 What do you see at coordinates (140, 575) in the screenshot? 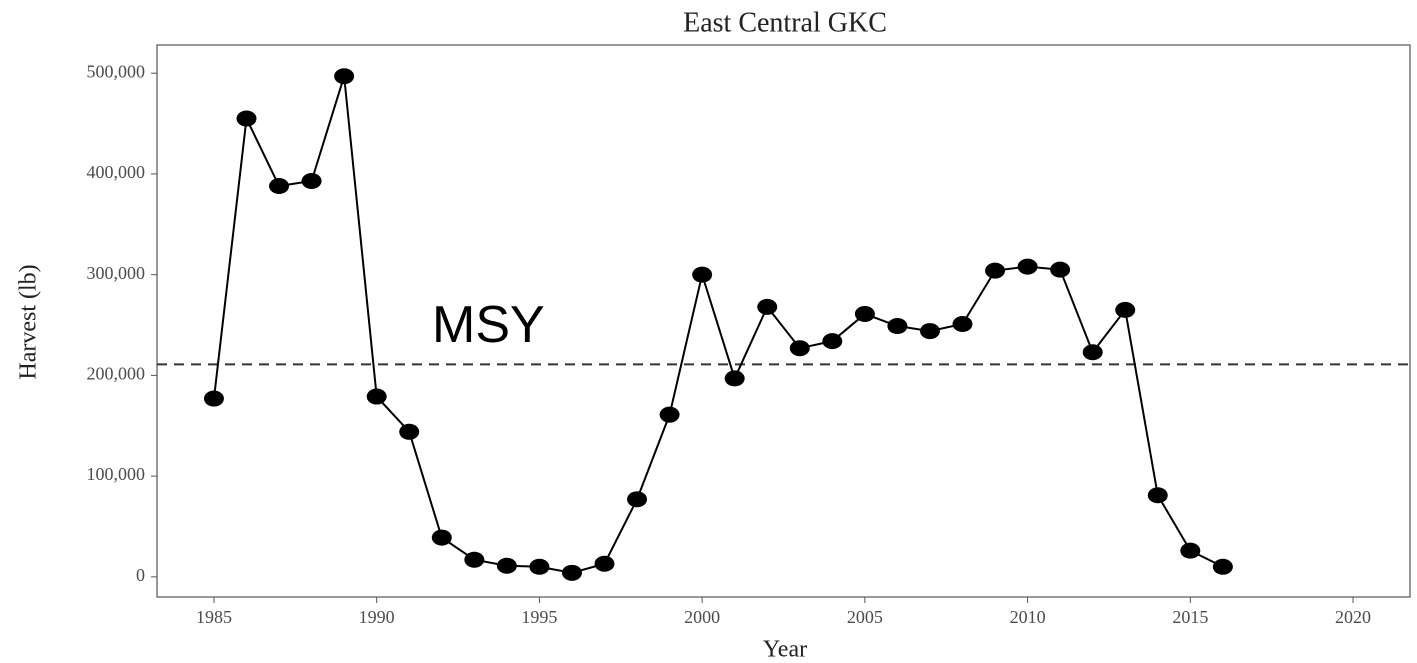
I see `y-tick-label: 0` at bounding box center [140, 575].